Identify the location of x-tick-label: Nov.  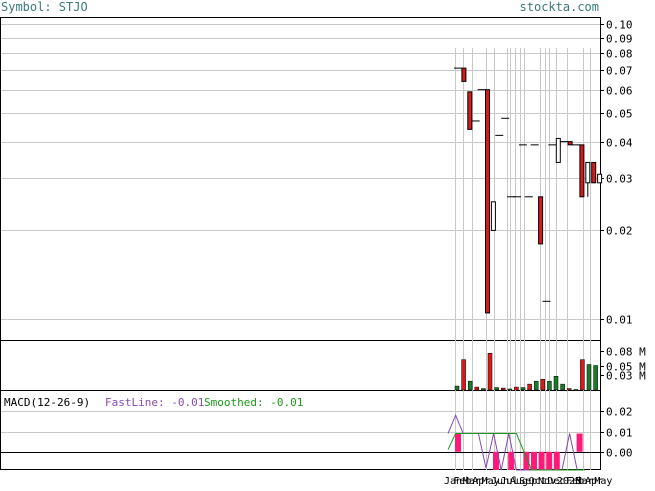
(547, 481).